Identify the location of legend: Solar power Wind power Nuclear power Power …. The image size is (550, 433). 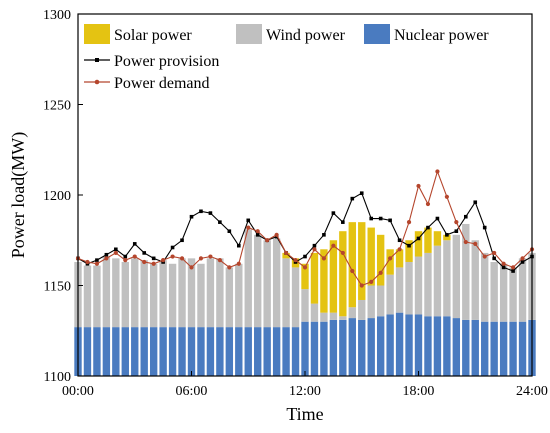
(286, 58).